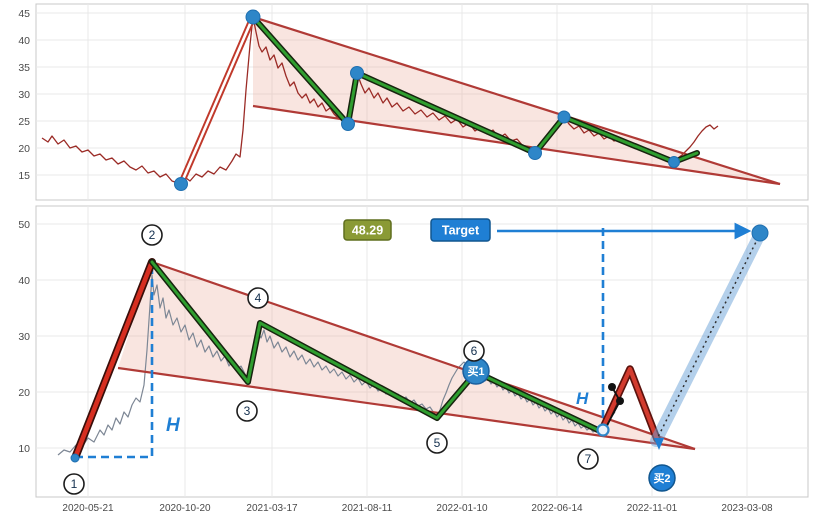 This screenshot has height=523, width=813. I want to click on height-label-right: H, so click(582, 398).